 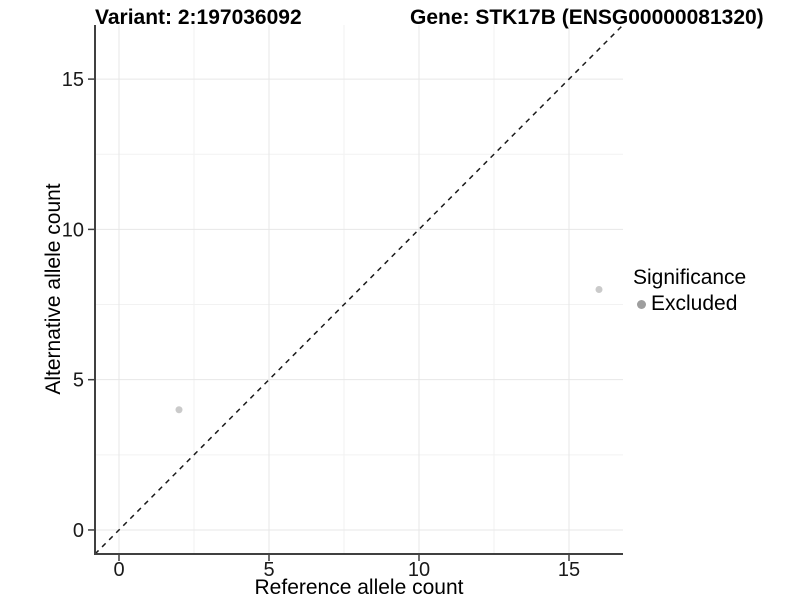 I want to click on y-tick-label: 0, so click(x=78, y=531).